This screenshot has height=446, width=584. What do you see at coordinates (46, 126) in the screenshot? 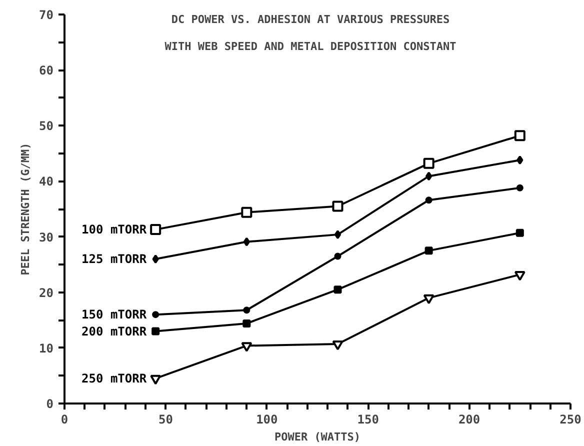
I see `y-tick-label: 50` at bounding box center [46, 126].